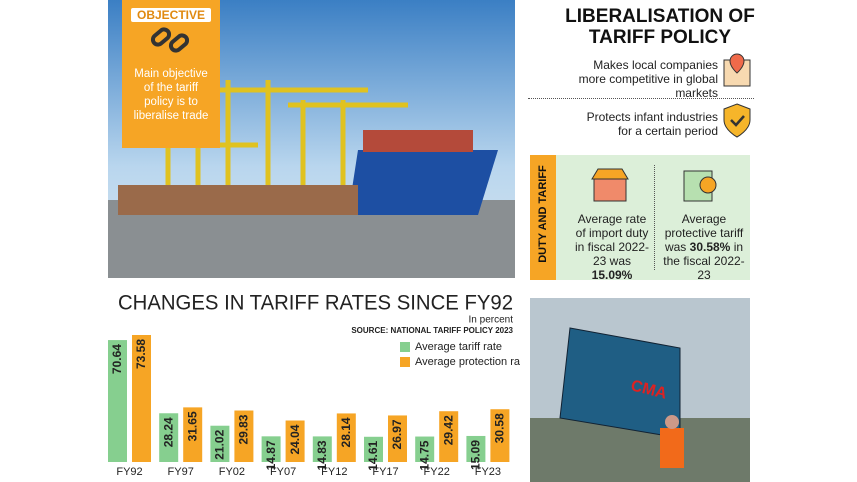  I want to click on chain-icon, so click(170, 40).